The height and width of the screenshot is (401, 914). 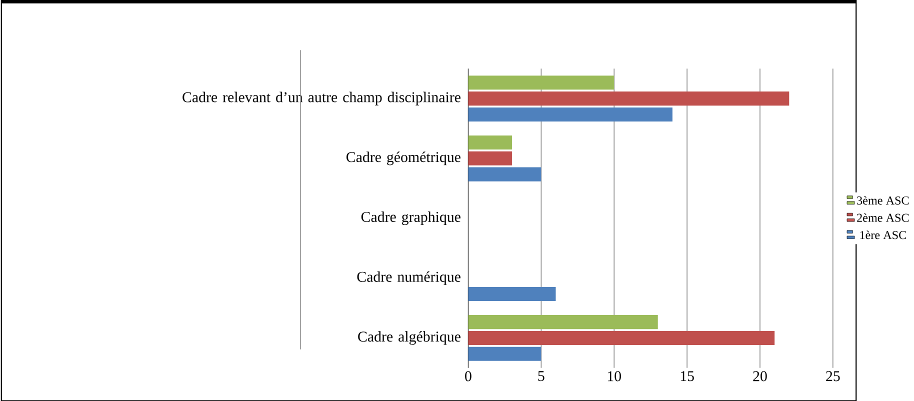 What do you see at coordinates (409, 338) in the screenshot?
I see `y-tick-label: Cadre algébrique` at bounding box center [409, 338].